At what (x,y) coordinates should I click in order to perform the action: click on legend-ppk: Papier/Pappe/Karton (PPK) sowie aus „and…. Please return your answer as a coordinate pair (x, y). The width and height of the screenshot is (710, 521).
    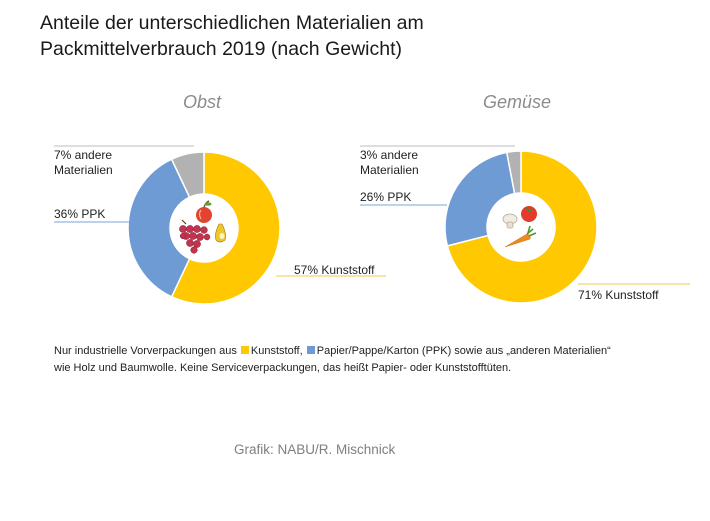
    Looking at the image, I should click on (463, 351).